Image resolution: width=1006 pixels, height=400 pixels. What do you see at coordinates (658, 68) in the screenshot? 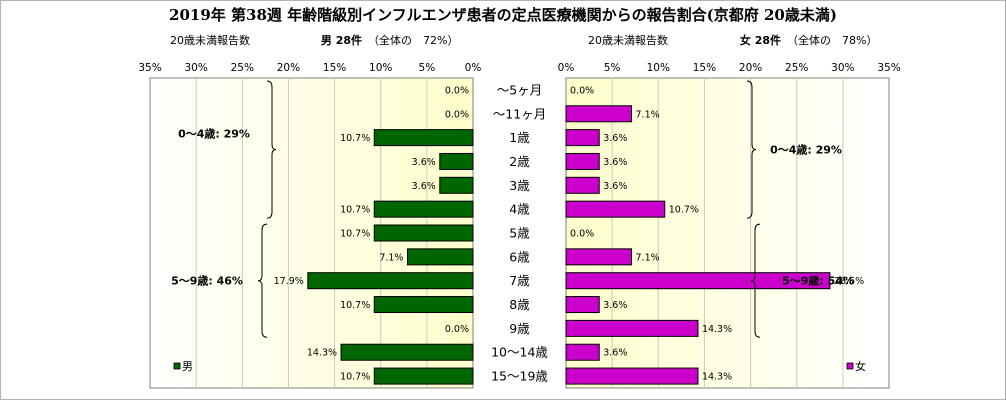
I see `female-tick-label: 10%` at bounding box center [658, 68].